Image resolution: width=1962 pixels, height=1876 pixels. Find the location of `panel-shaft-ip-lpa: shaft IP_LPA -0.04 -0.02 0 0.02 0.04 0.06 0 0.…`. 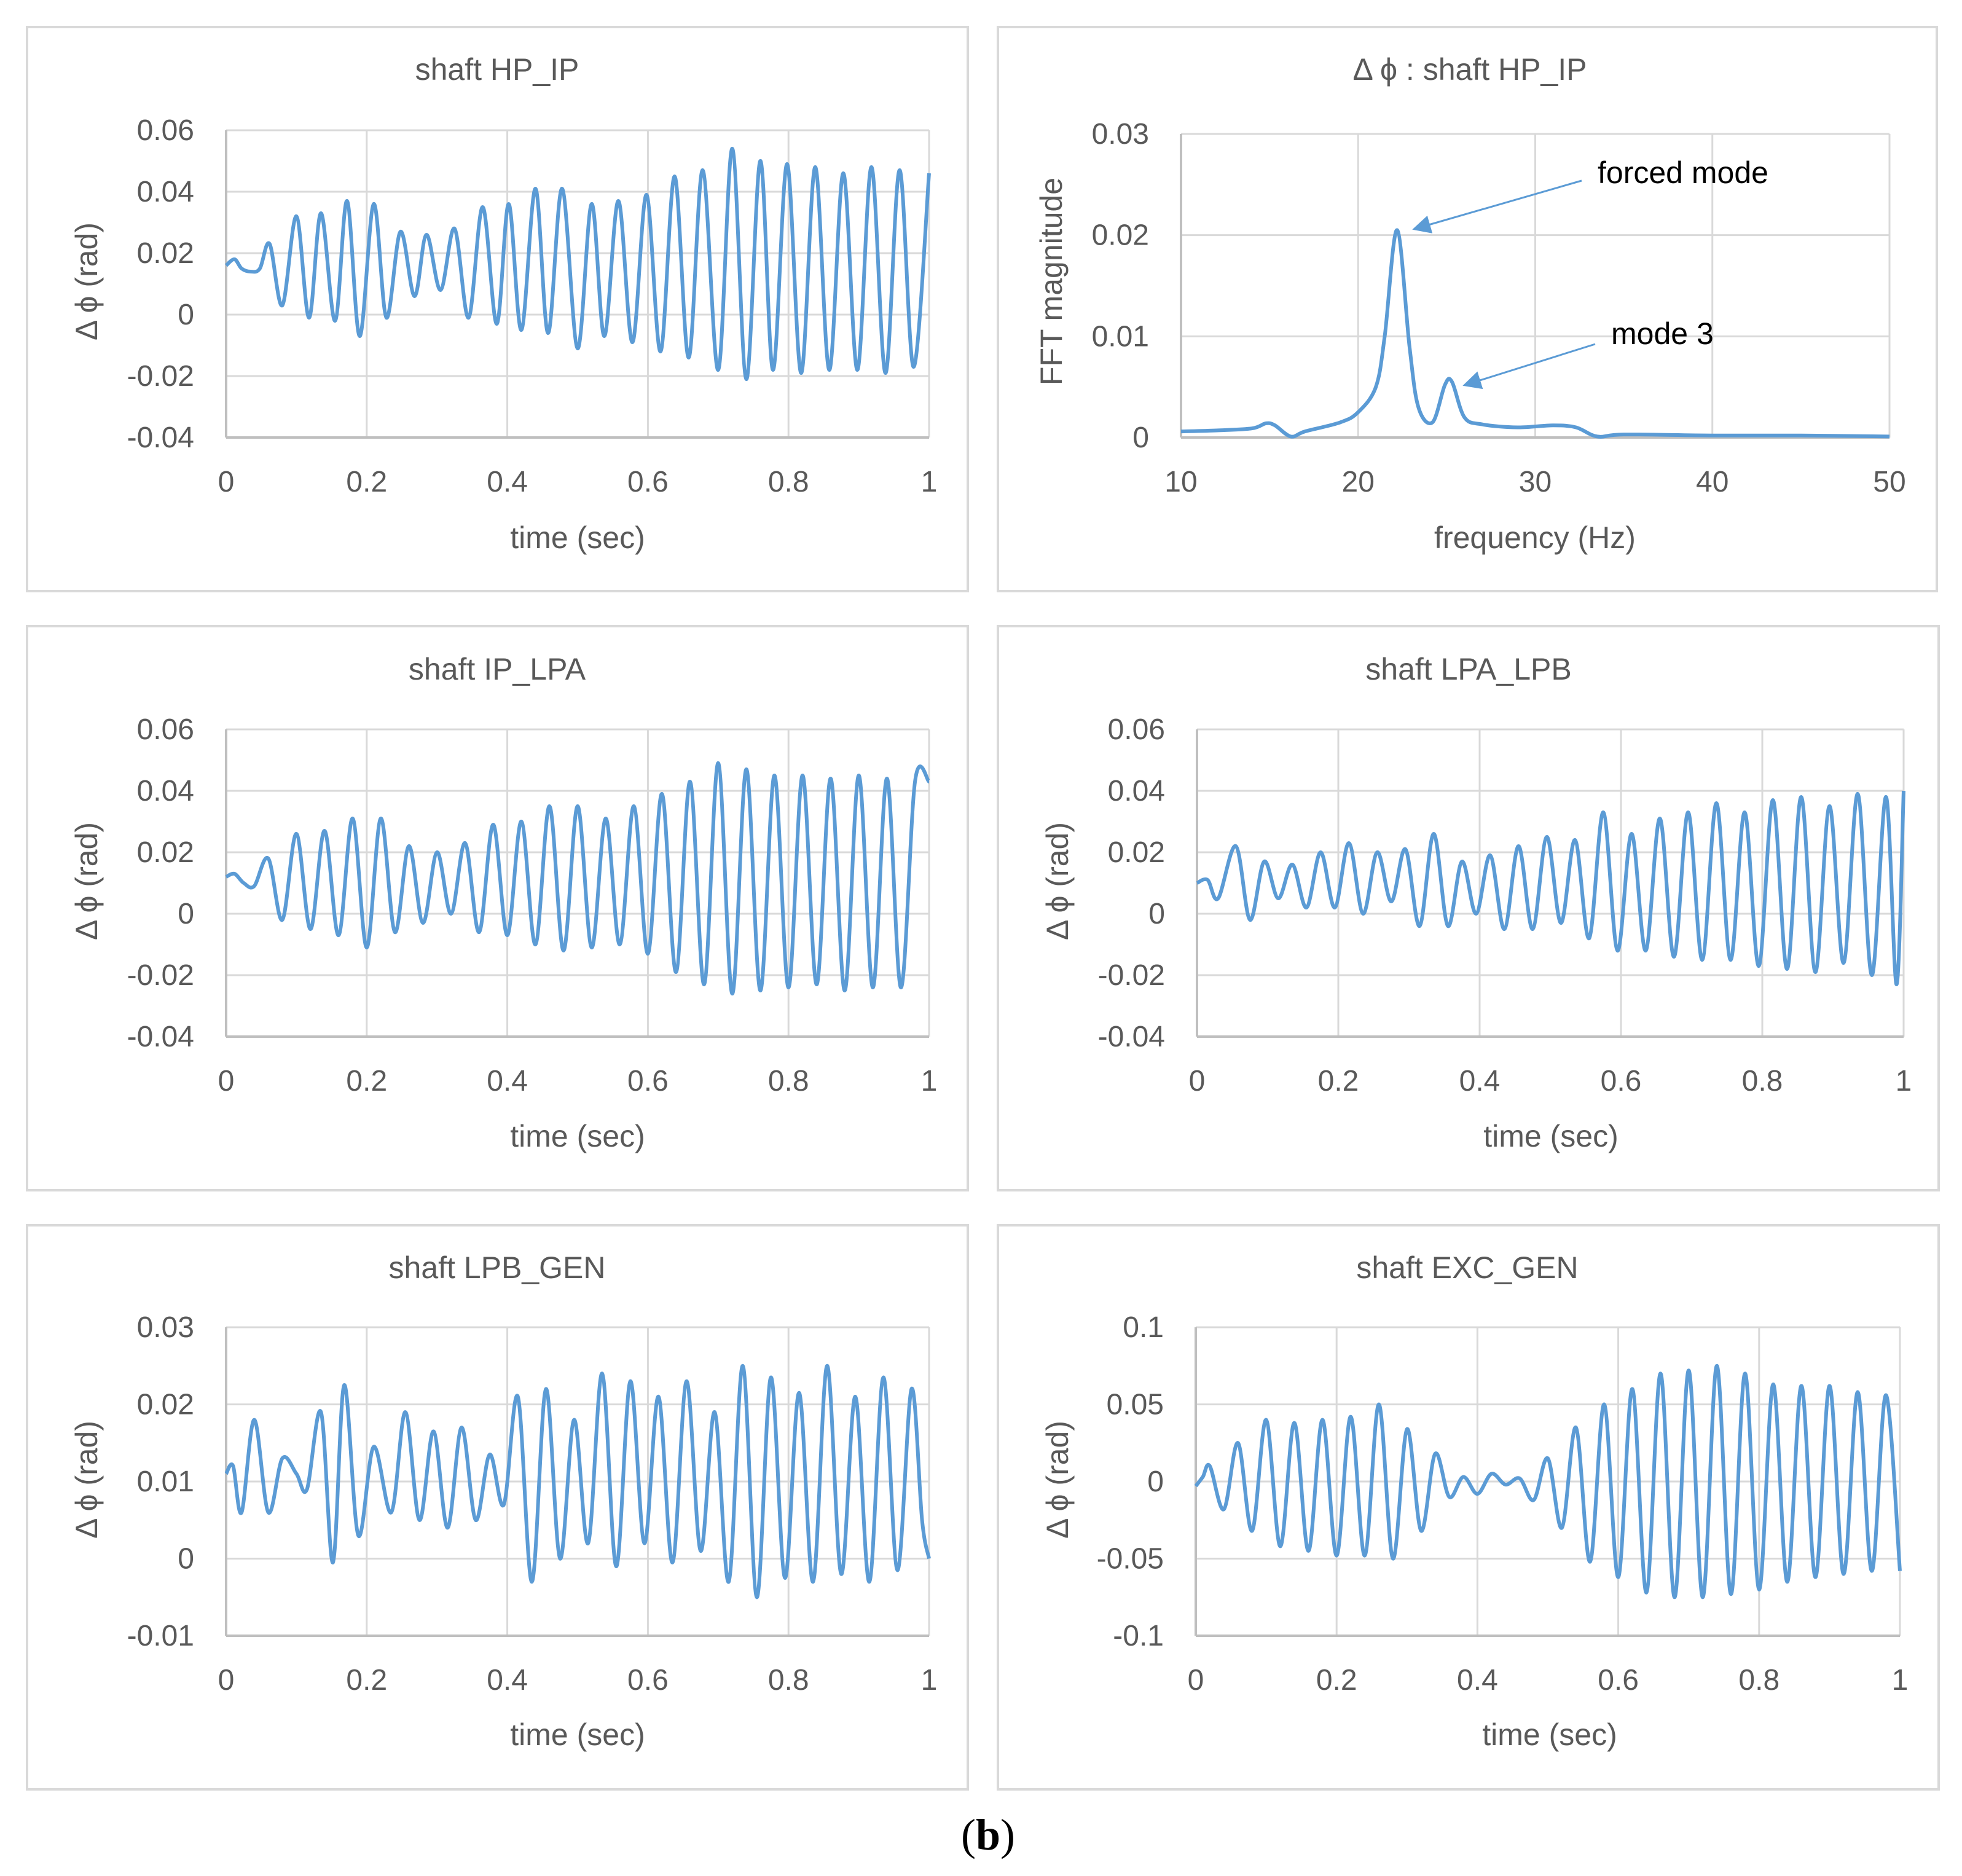

panel-shaft-ip-lpa: shaft IP_LPA -0.04 -0.02 0 0.02 0.04 0.06 0 0.… is located at coordinates (497, 908).